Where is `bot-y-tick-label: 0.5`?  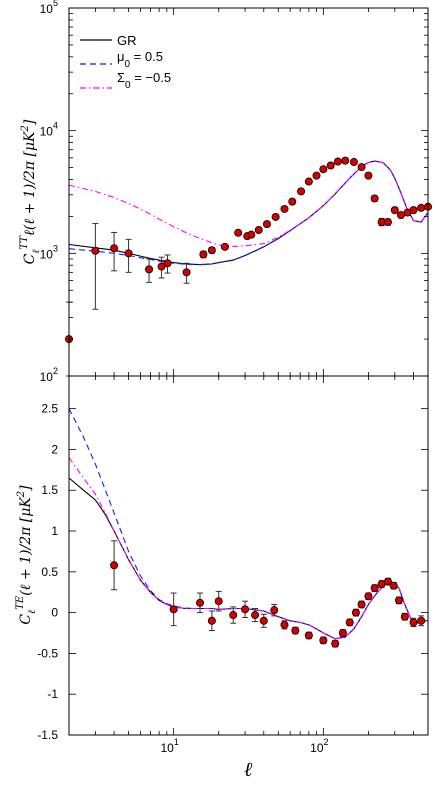
bot-y-tick-label: 0.5 is located at coordinates (49, 572).